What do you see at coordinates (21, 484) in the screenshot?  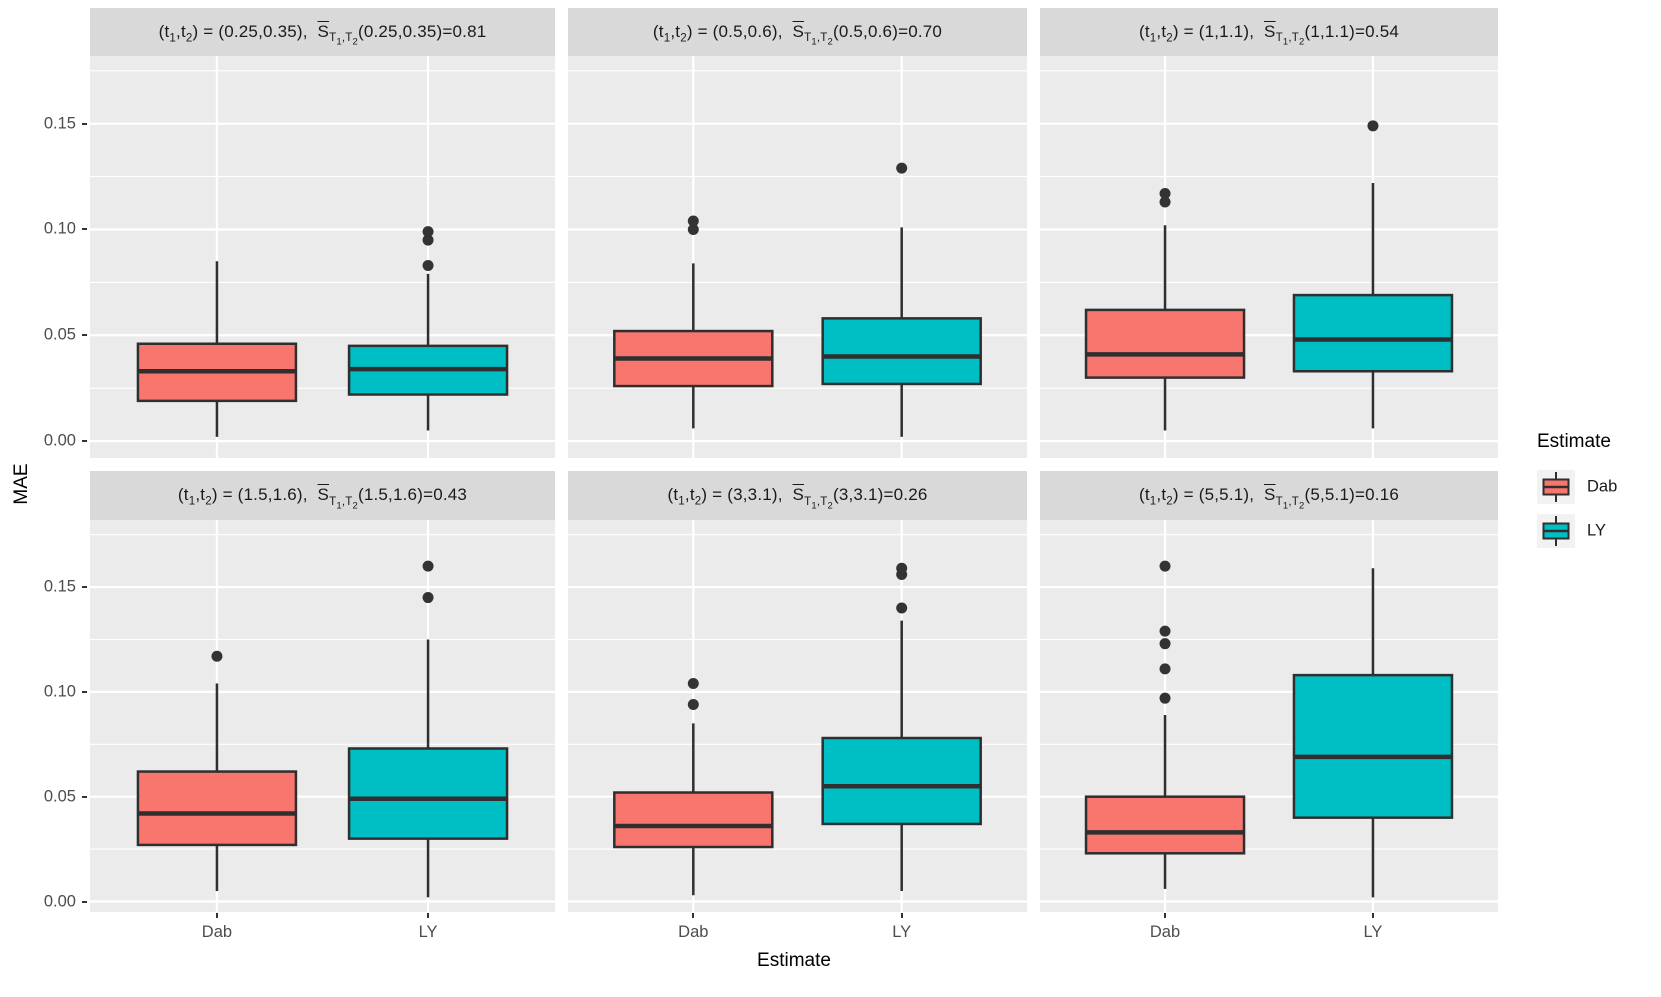 I see `y-axis-title: MAE` at bounding box center [21, 484].